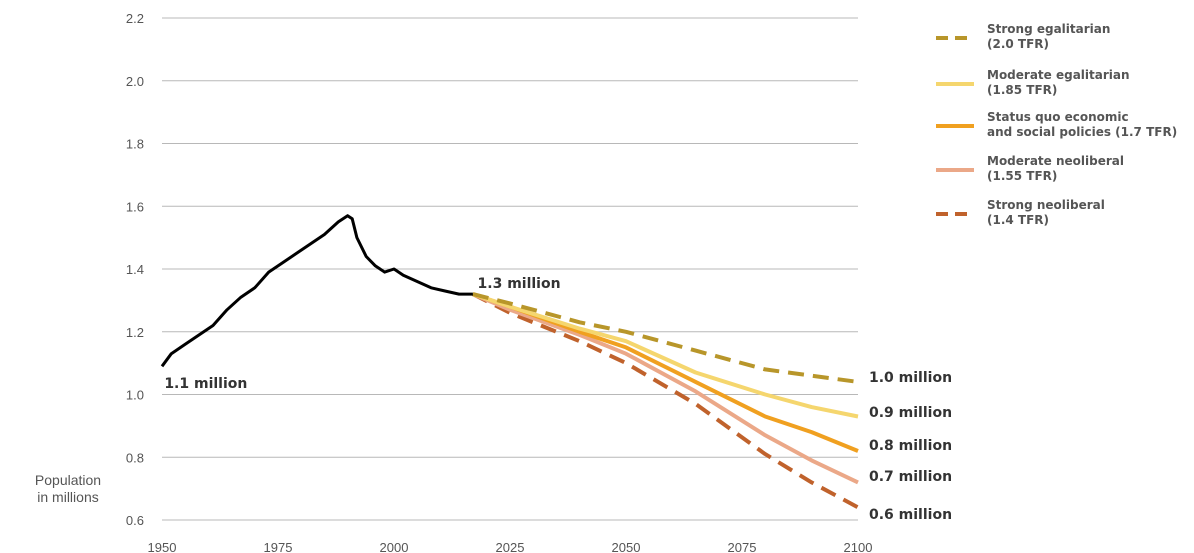 The width and height of the screenshot is (1194, 553). What do you see at coordinates (910, 477) in the screenshot?
I see `end-label-3: 0.7 million` at bounding box center [910, 477].